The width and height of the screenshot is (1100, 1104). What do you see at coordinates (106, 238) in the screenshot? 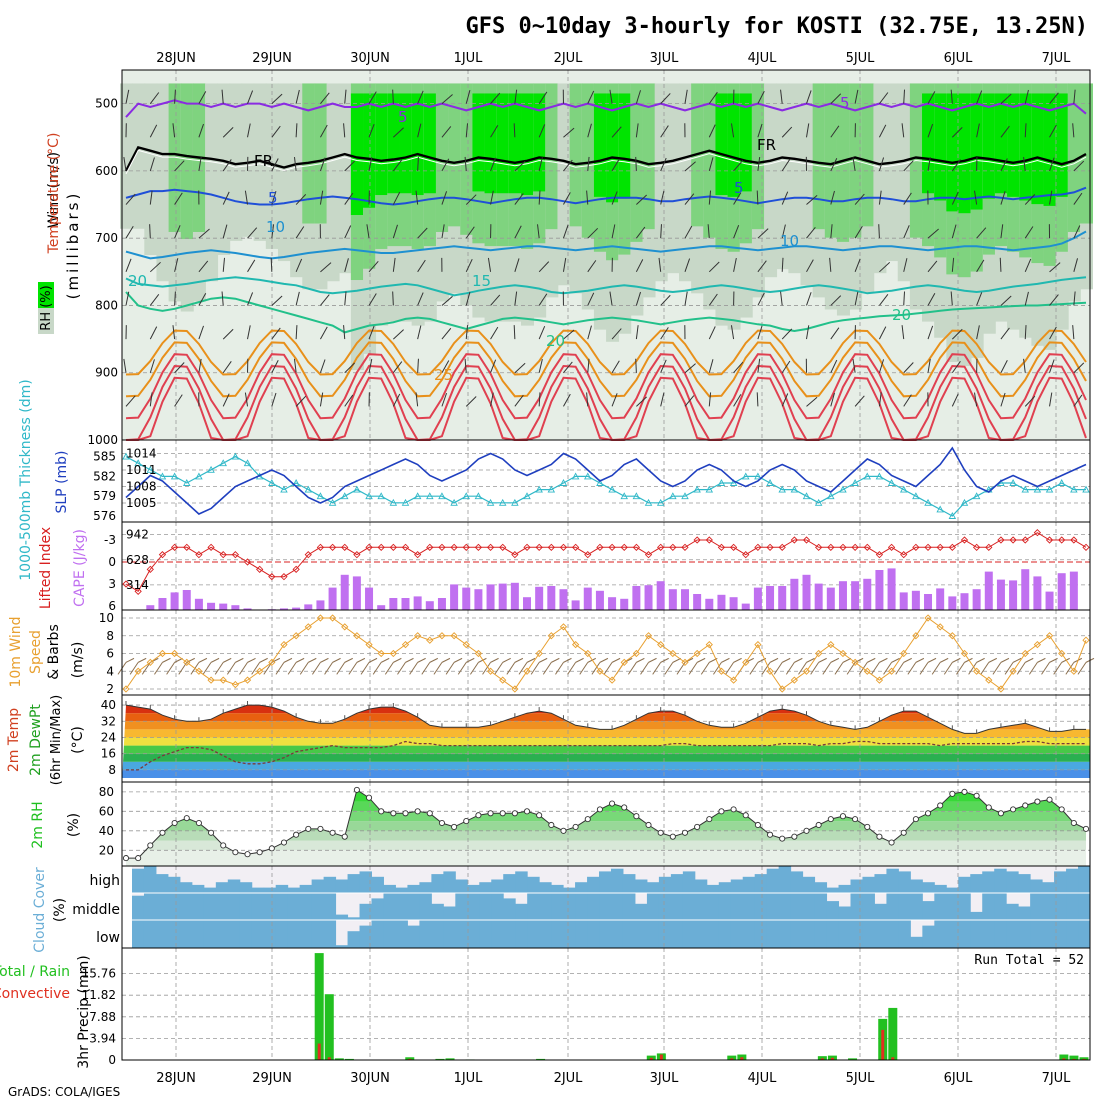
I see `pressure-tick: 700` at bounding box center [106, 238].